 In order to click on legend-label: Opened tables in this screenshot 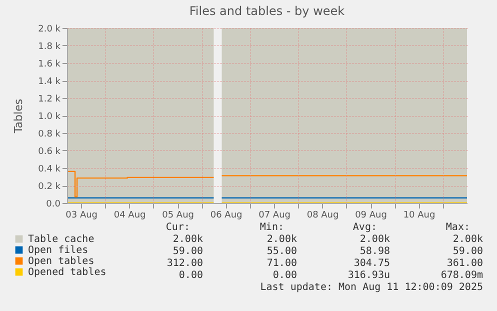, I will do `click(67, 272)`.